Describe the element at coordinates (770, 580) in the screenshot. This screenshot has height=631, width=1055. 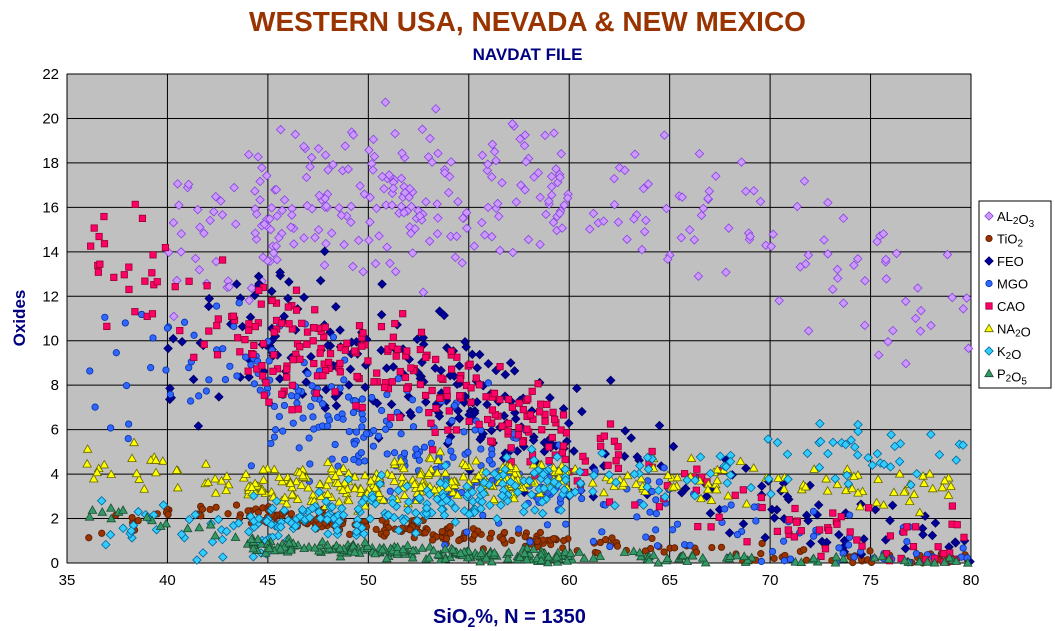
I see `x-tick-label: 70` at that location.